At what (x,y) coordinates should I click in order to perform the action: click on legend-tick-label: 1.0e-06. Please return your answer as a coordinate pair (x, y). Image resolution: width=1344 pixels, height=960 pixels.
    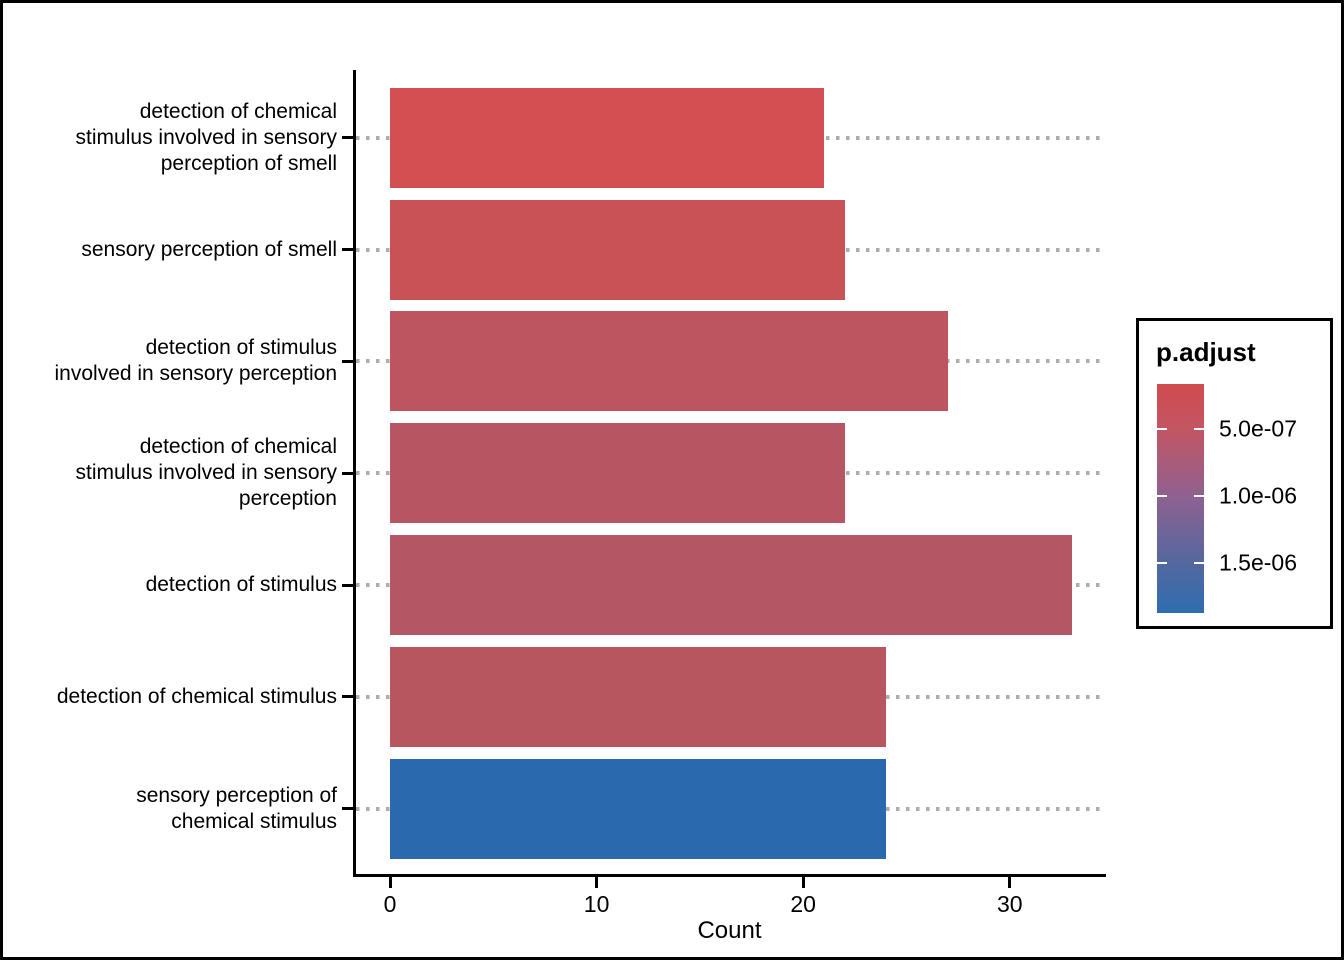
    Looking at the image, I should click on (1258, 495).